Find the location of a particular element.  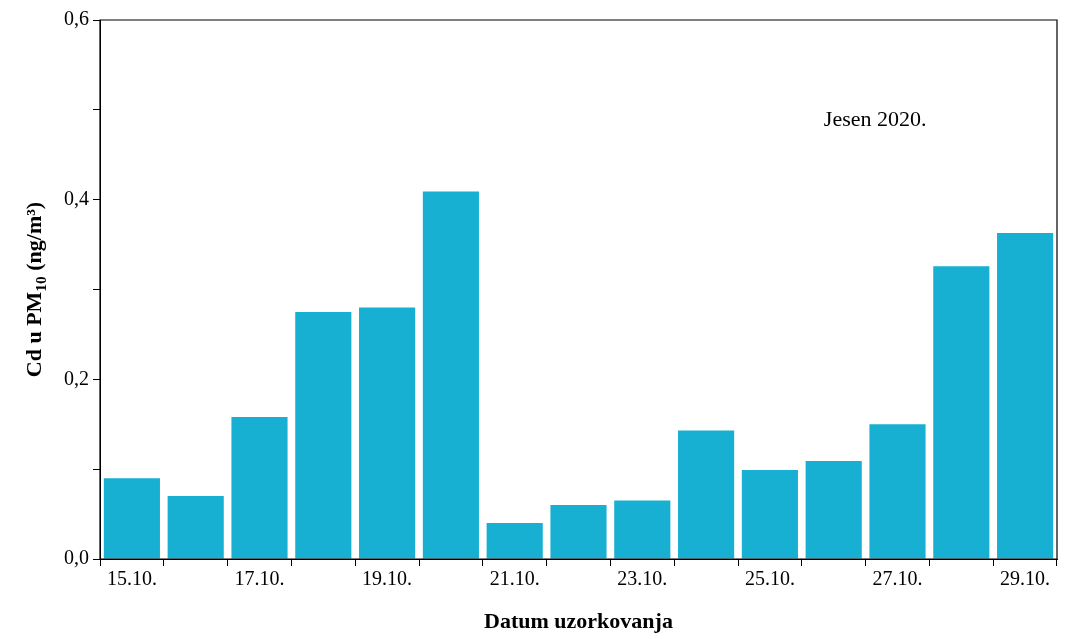

x-tick-label: 27.10. is located at coordinates (897, 578).